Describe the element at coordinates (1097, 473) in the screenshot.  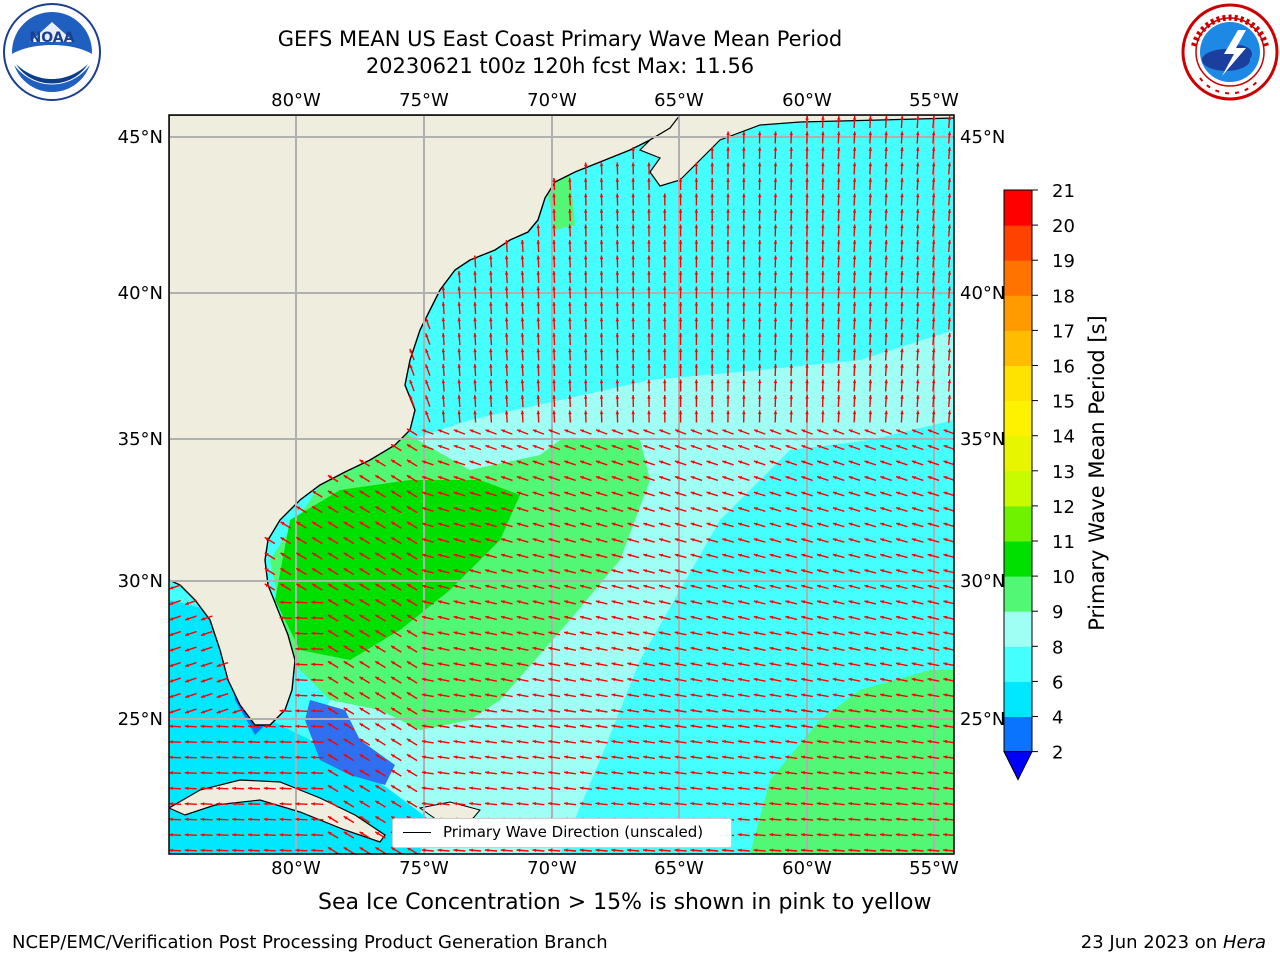
I see `colorbar-label: Primary Wave Mean Period [s]` at that location.